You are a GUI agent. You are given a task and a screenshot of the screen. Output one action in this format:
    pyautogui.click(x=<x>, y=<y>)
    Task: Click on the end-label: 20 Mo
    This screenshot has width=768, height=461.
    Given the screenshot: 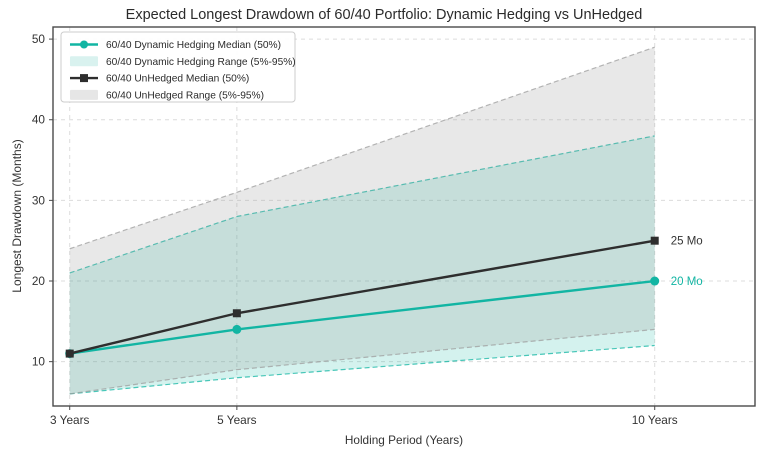 What is the action you would take?
    pyautogui.click(x=687, y=282)
    